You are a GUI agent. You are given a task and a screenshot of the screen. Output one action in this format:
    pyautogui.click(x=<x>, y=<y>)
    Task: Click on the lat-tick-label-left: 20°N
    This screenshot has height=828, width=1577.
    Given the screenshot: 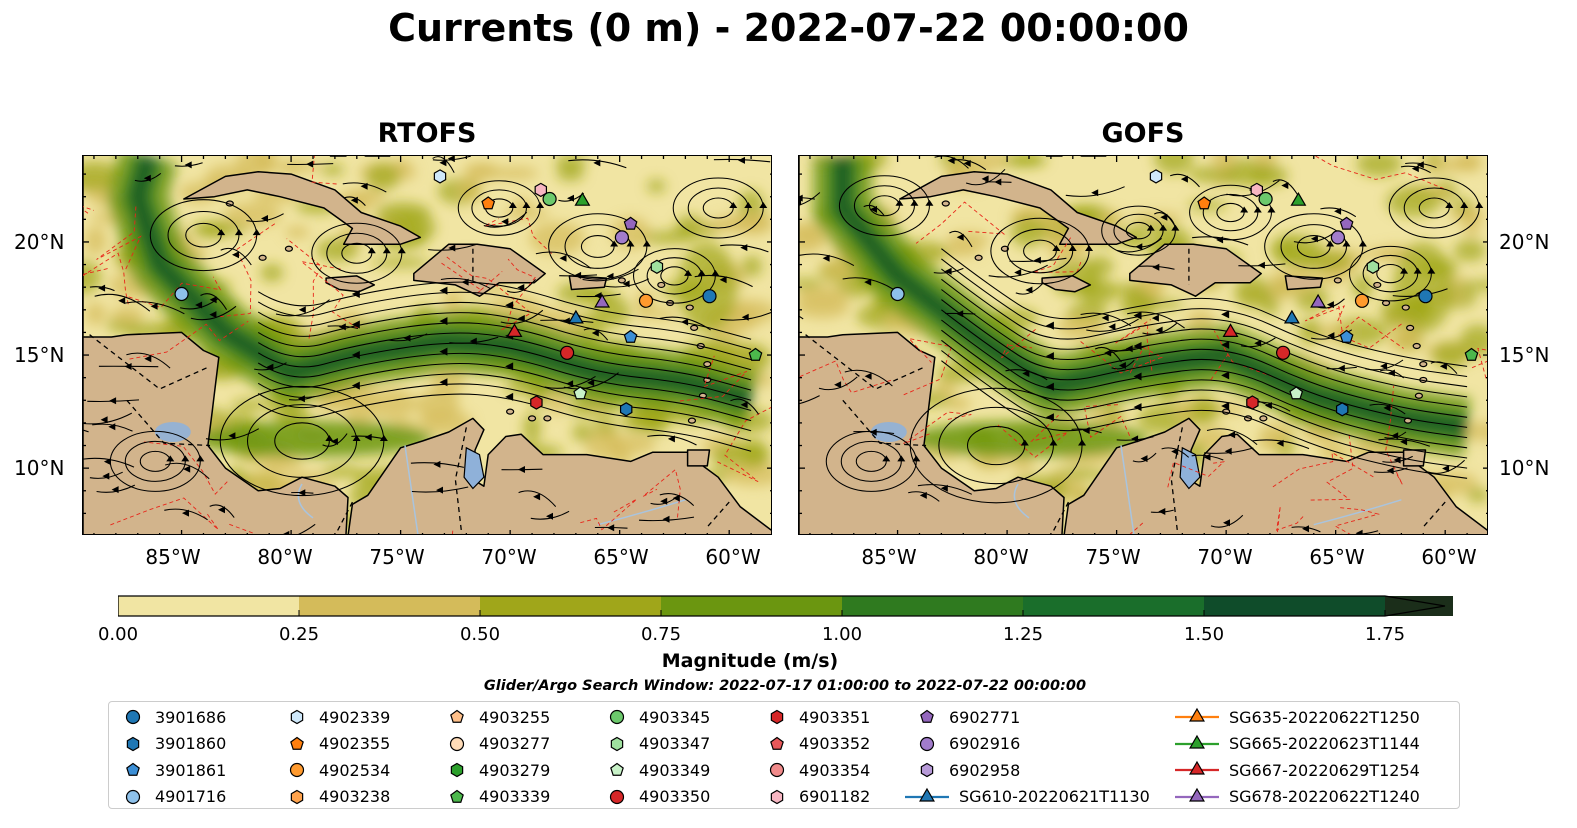 What is the action you would take?
    pyautogui.click(x=39, y=242)
    